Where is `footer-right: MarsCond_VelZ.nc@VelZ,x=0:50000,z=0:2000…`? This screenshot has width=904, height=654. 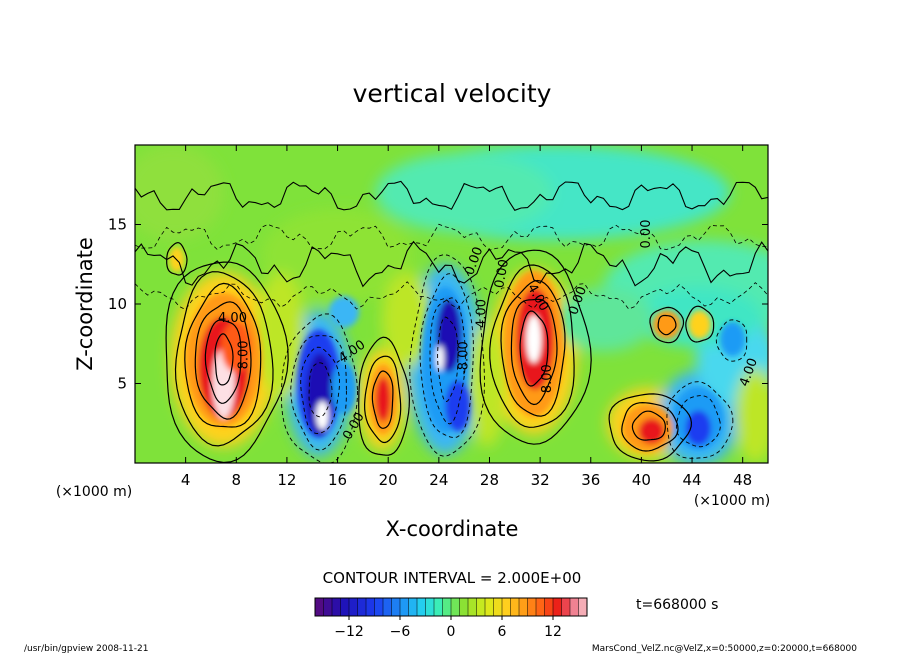
footer-right: MarsCond_VelZ.nc@VelZ,x=0:50000,z=0:2000… is located at coordinates (724, 649).